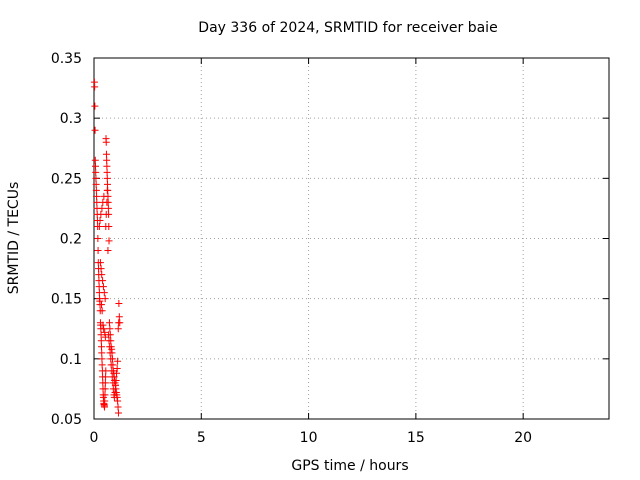 The width and height of the screenshot is (640, 480). I want to click on y-axis-label: SRMTID / TECUs, so click(14, 238).